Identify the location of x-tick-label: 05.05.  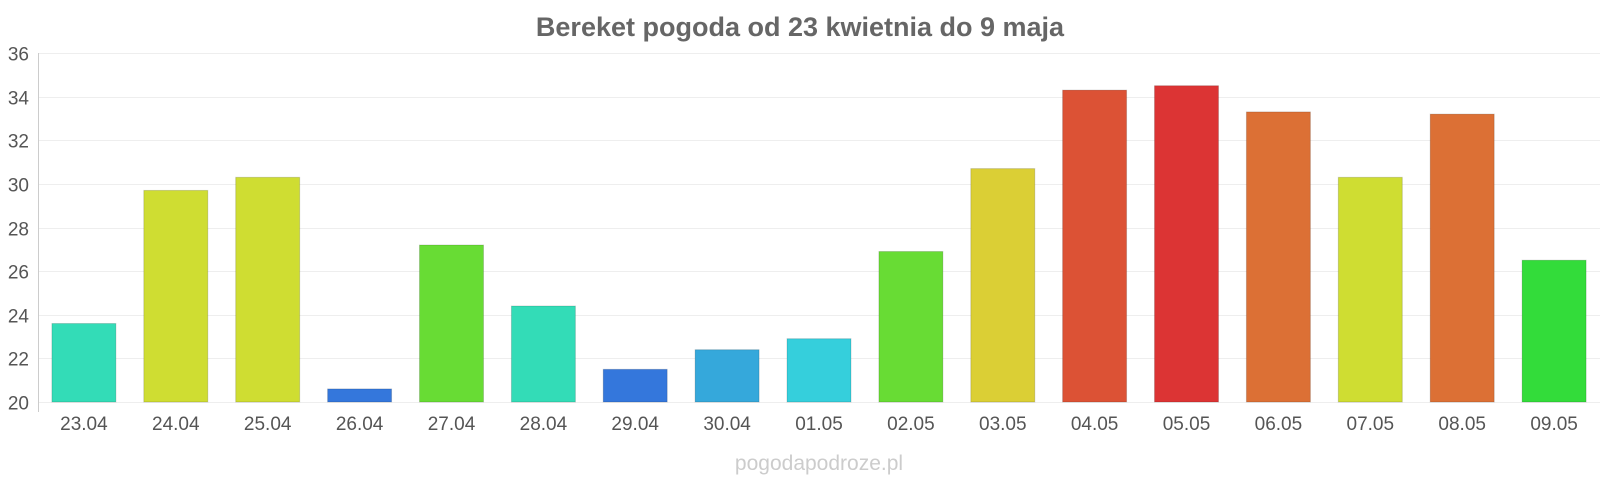
(1187, 424).